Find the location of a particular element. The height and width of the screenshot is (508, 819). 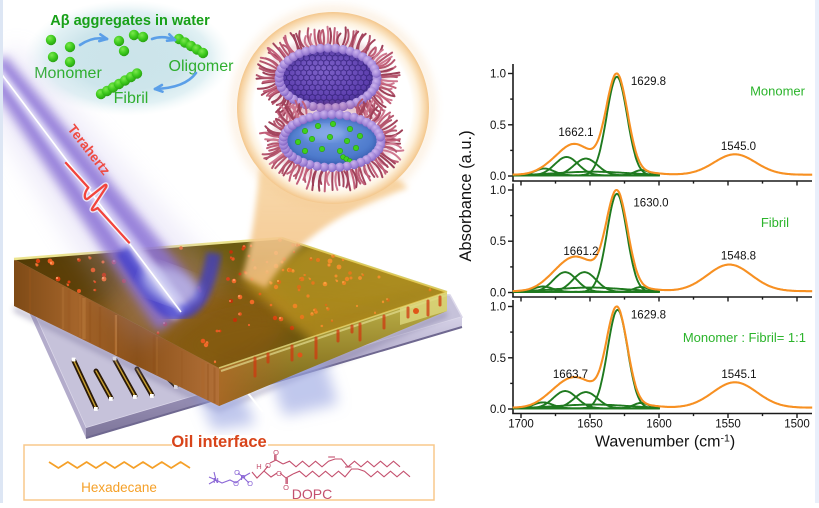

svg-text: 1600 is located at coordinates (659, 425).